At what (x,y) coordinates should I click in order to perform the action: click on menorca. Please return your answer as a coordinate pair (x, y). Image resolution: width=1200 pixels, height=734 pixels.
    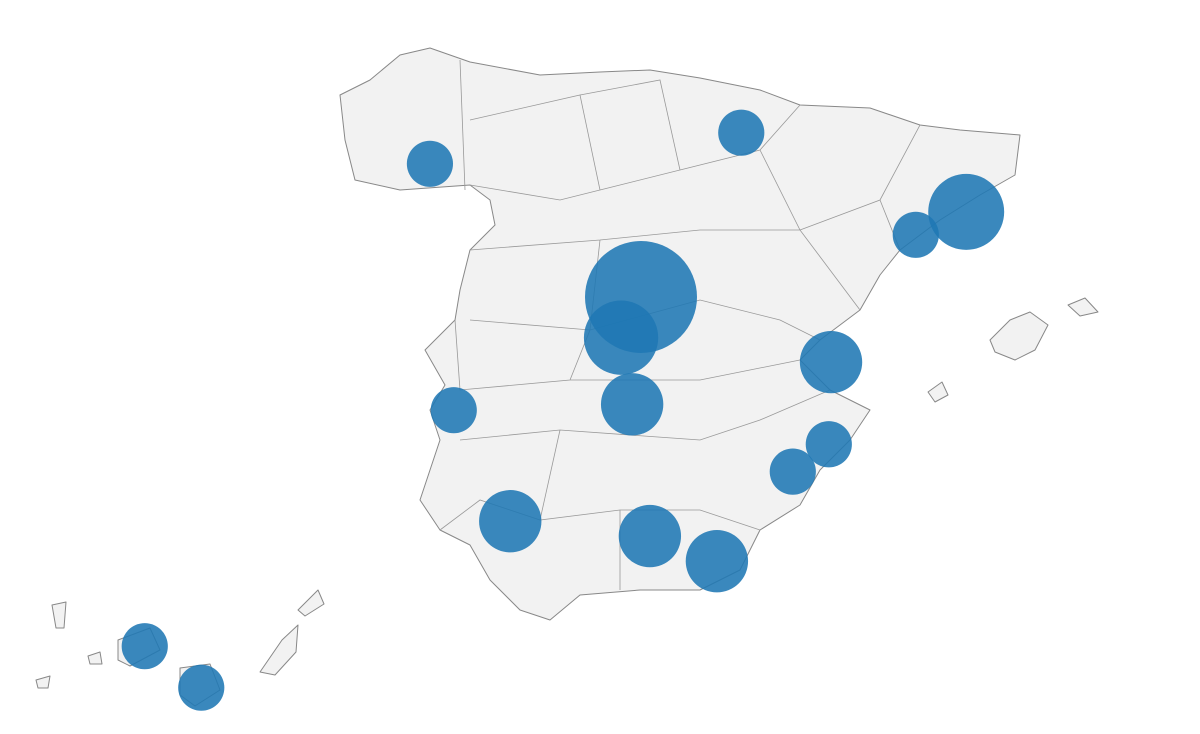
    Looking at the image, I should click on (1083, 307).